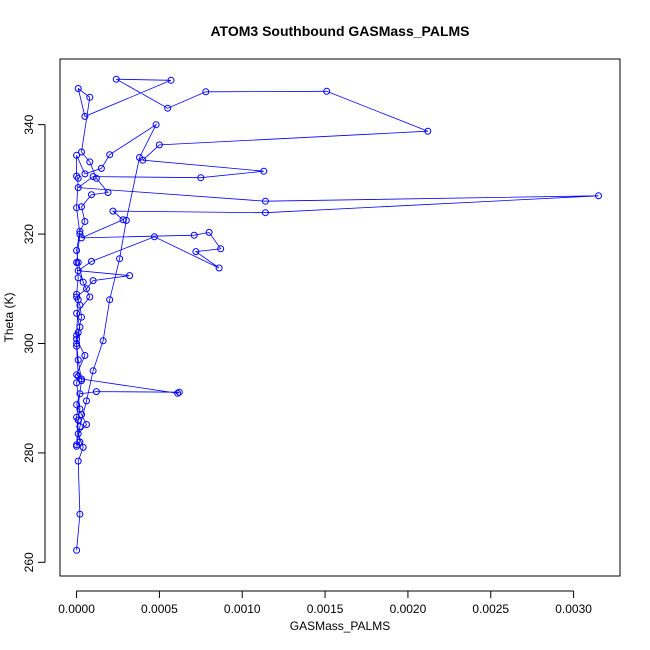 This screenshot has height=650, width=650. What do you see at coordinates (29, 562) in the screenshot?
I see `y-tick-label: 260` at bounding box center [29, 562].